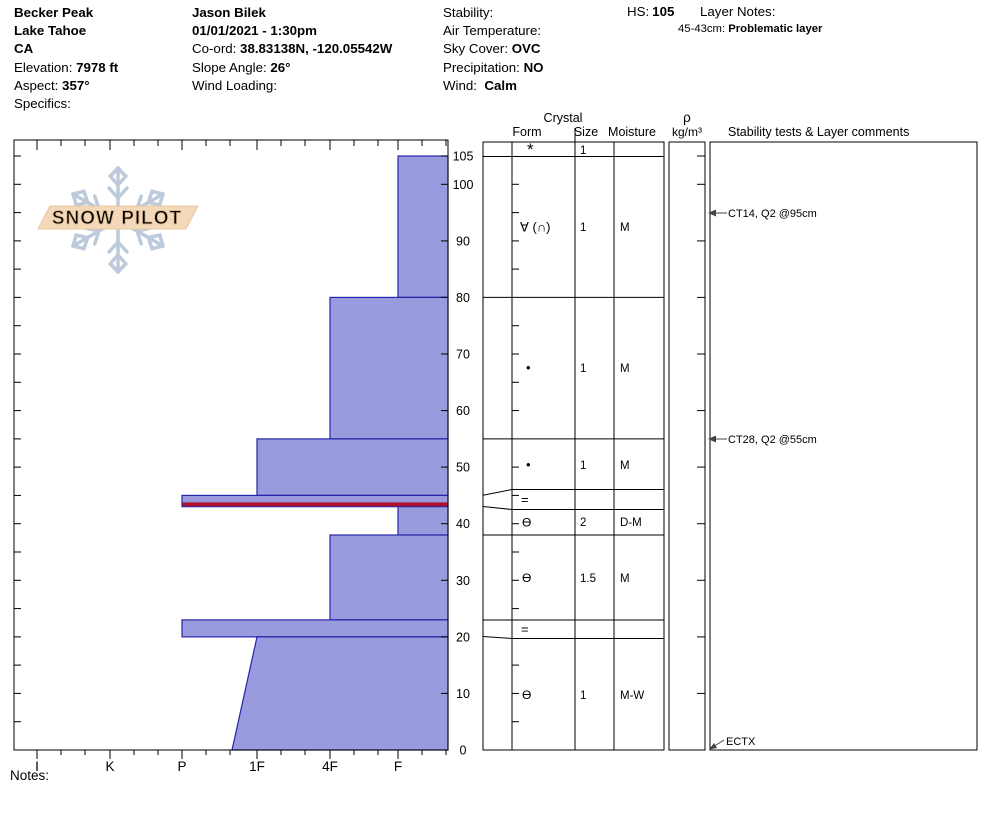  Describe the element at coordinates (703, 29) in the screenshot. I see `layer-note-depth: 45-43cm:` at that location.